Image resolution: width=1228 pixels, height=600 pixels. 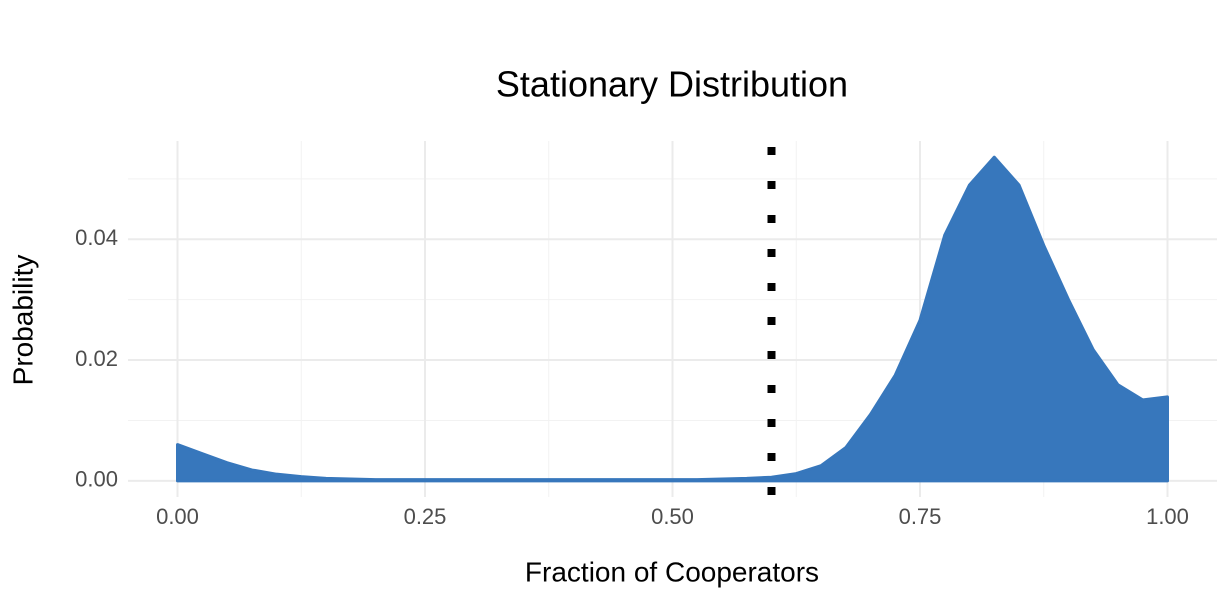 What do you see at coordinates (177, 516) in the screenshot?
I see `x-tick-label: 0.00` at bounding box center [177, 516].